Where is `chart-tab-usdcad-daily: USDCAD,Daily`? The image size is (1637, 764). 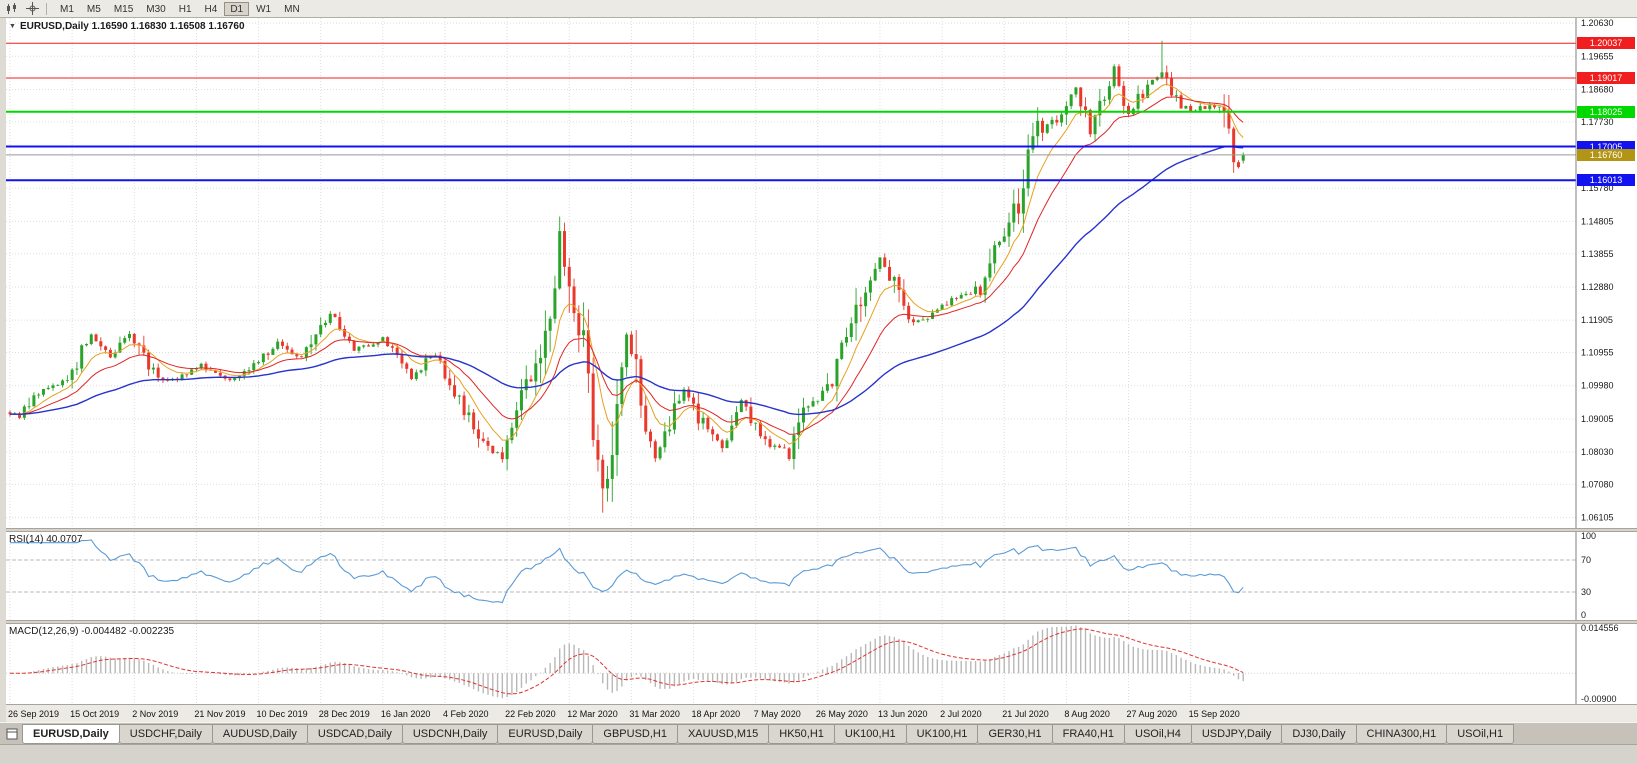
chart-tab-usdcad-daily: USDCAD,Daily is located at coordinates (354, 734).